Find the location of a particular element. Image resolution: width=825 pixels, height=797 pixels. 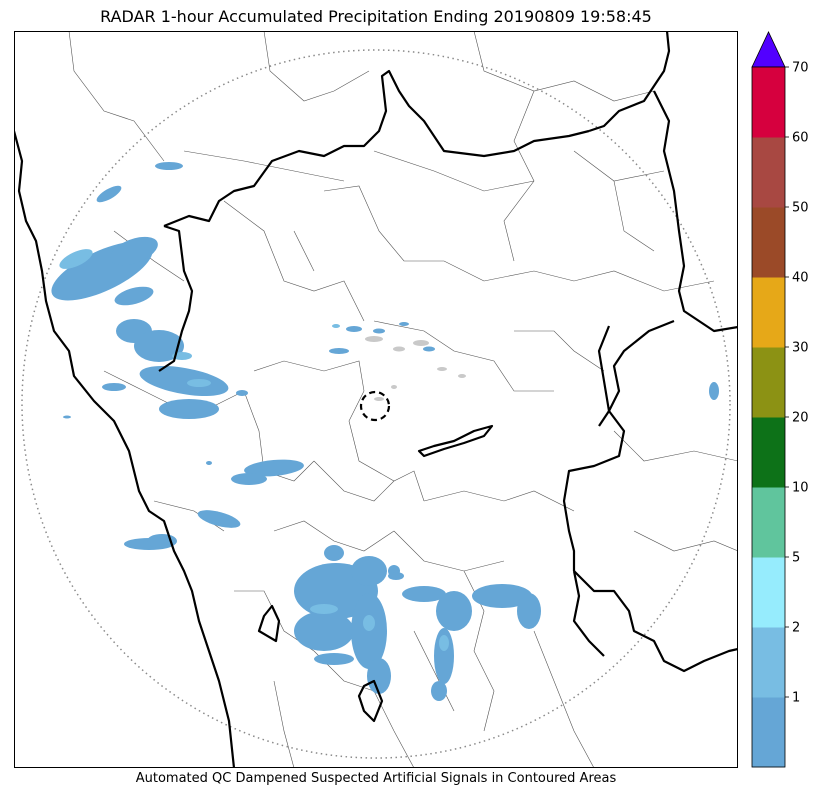

radar-site-marker is located at coordinates (375, 406).